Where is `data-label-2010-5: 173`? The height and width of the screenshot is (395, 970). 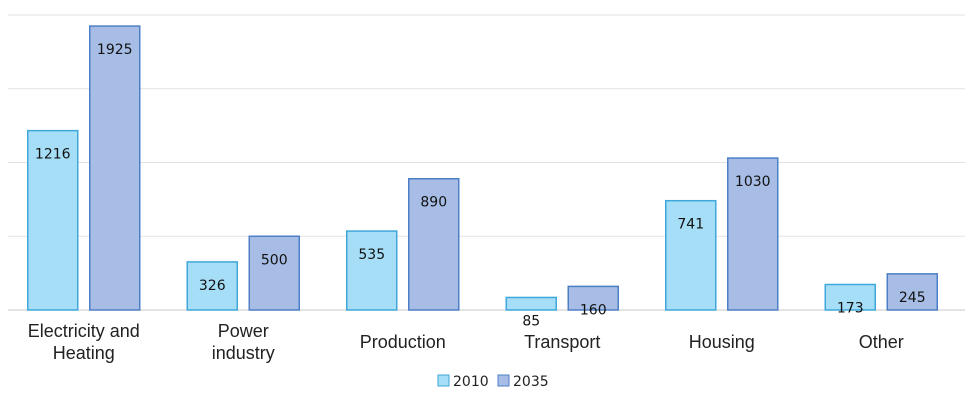 data-label-2010-5: 173 is located at coordinates (850, 308).